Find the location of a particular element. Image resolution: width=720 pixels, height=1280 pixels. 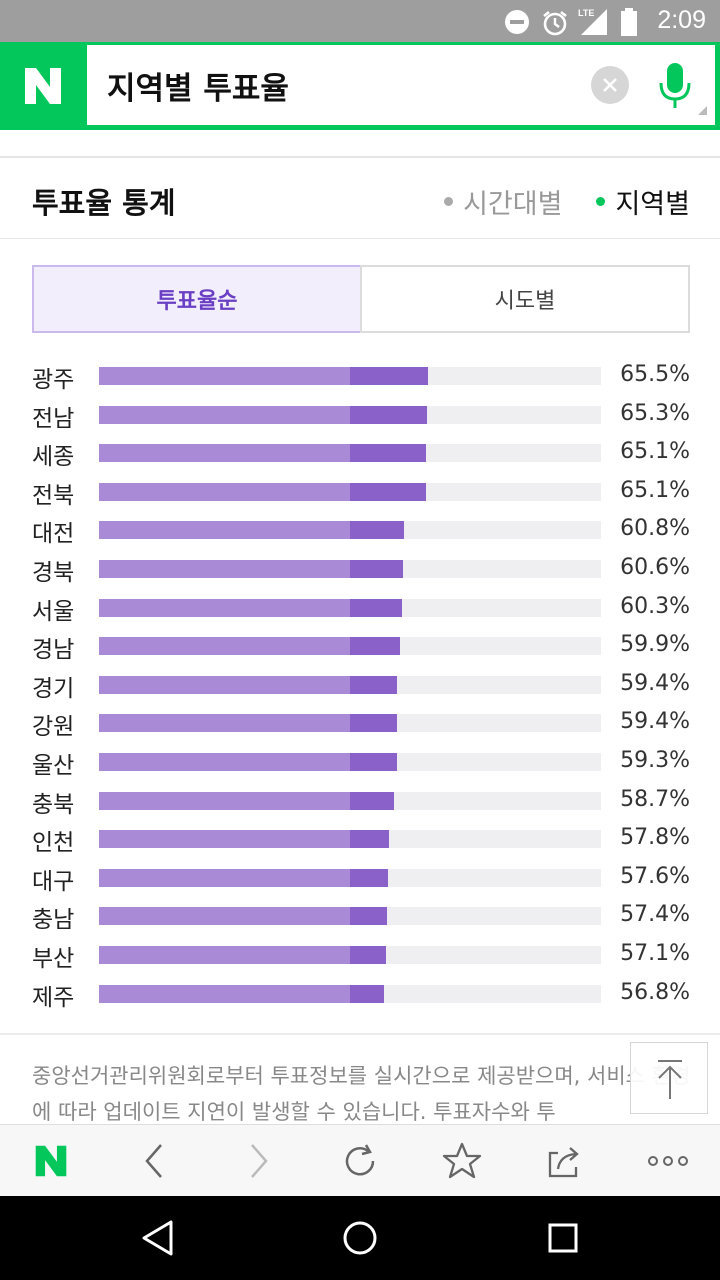

corner-indicator is located at coordinates (702, 110).